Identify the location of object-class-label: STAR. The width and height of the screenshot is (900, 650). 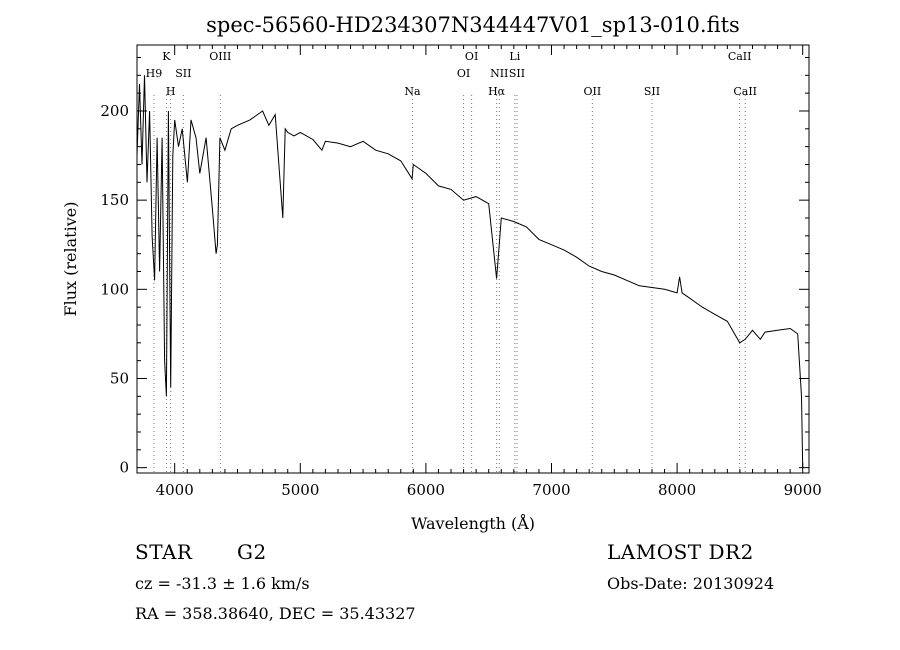
(164, 552).